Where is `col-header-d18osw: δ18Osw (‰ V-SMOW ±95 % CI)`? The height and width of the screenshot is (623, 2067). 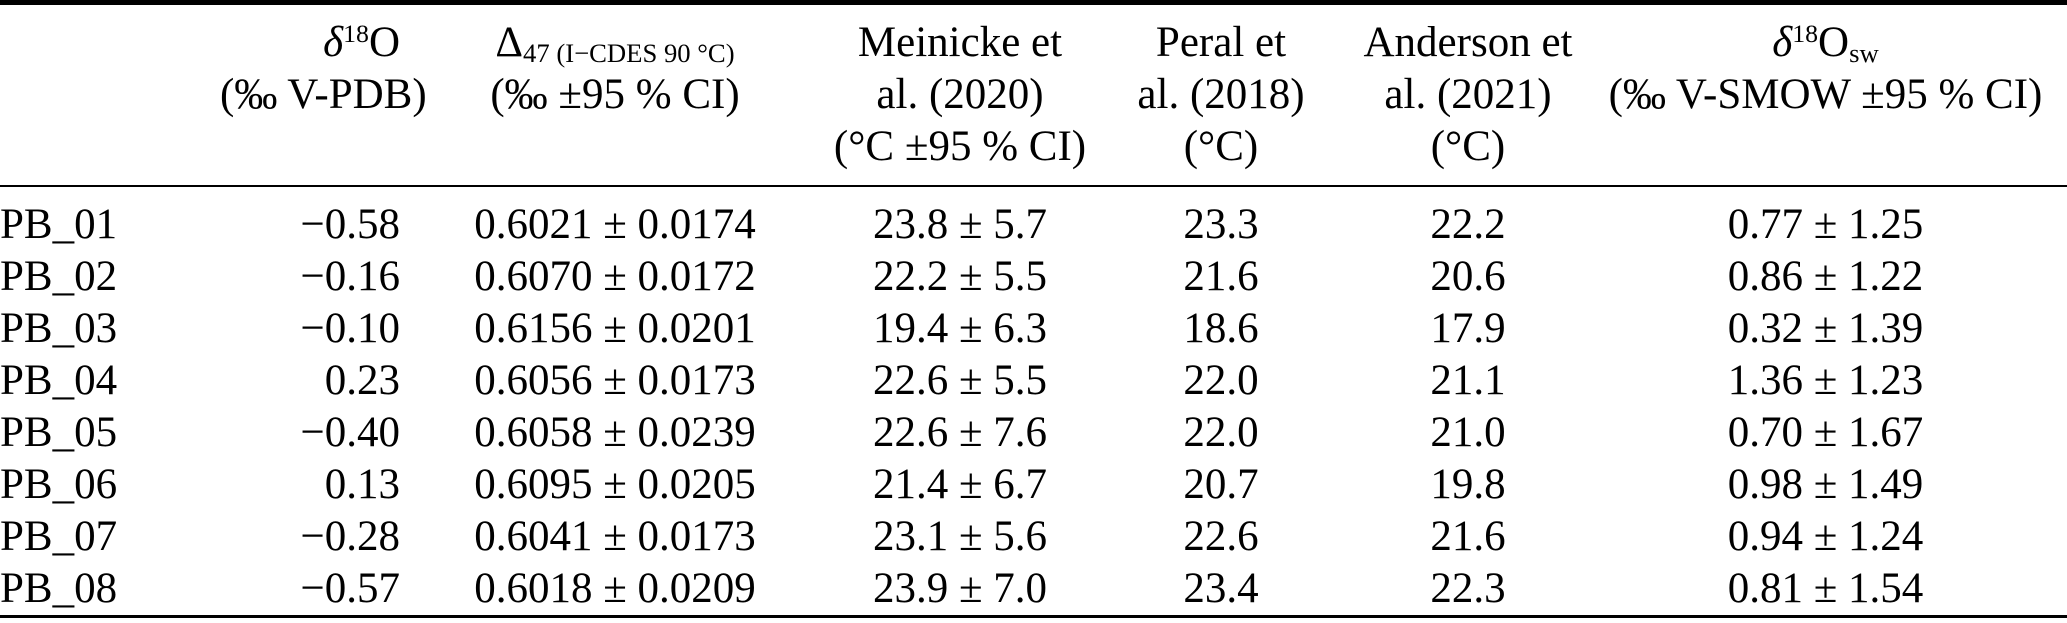 col-header-d18osw: δ18Osw (‰ V-SMOW ±95 % CI) is located at coordinates (1825, 94).